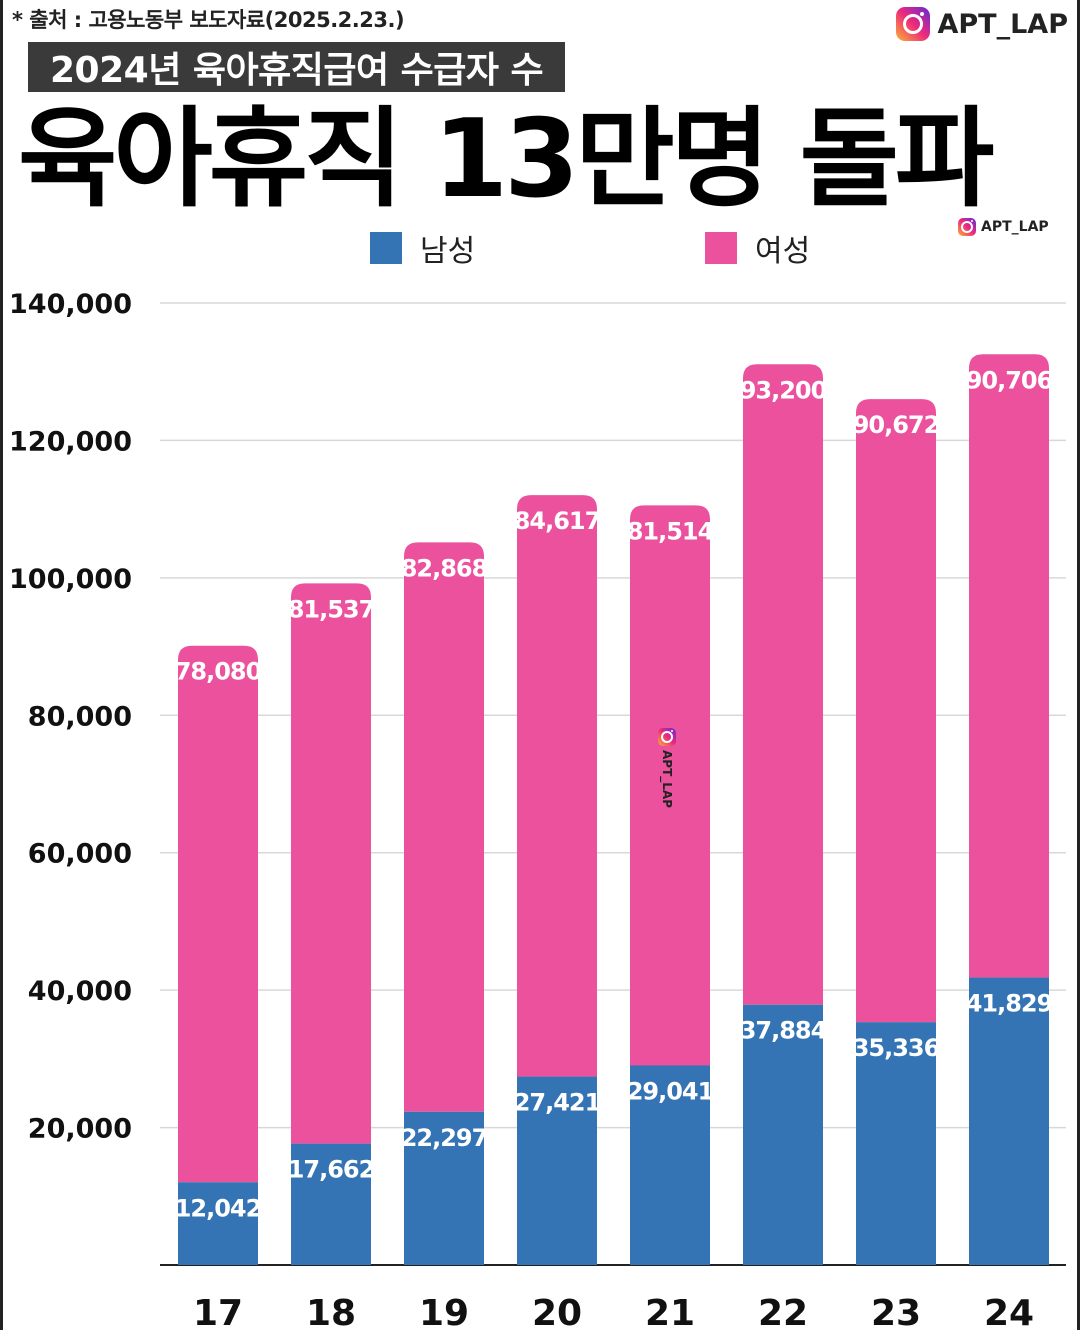  Describe the element at coordinates (208, 20) in the screenshot. I see `source-note: * 출처 : 고용노동부 보도자료(2025.2.23.)` at that location.